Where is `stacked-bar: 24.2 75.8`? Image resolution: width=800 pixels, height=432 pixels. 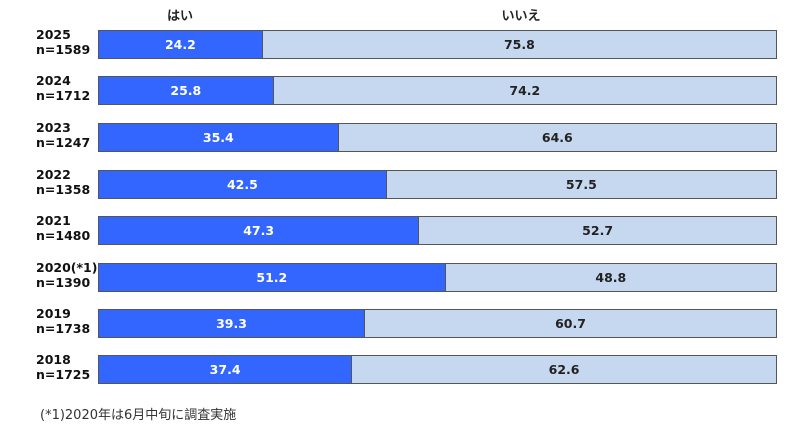 stacked-bar: 24.2 75.8 is located at coordinates (437, 44).